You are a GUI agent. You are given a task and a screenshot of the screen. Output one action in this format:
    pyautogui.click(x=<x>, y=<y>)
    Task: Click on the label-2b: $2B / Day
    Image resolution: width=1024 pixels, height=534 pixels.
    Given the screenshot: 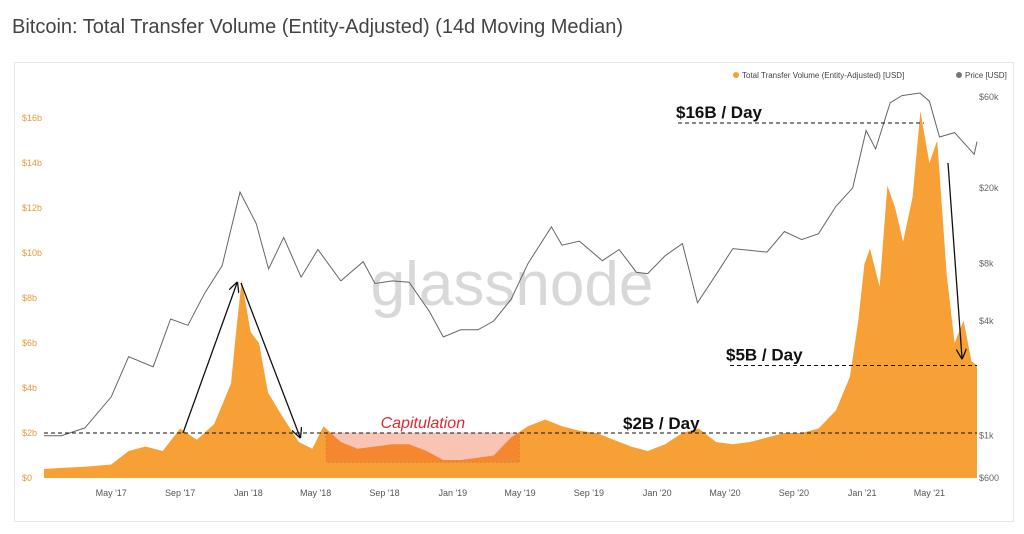 What is the action you would take?
    pyautogui.click(x=661, y=423)
    